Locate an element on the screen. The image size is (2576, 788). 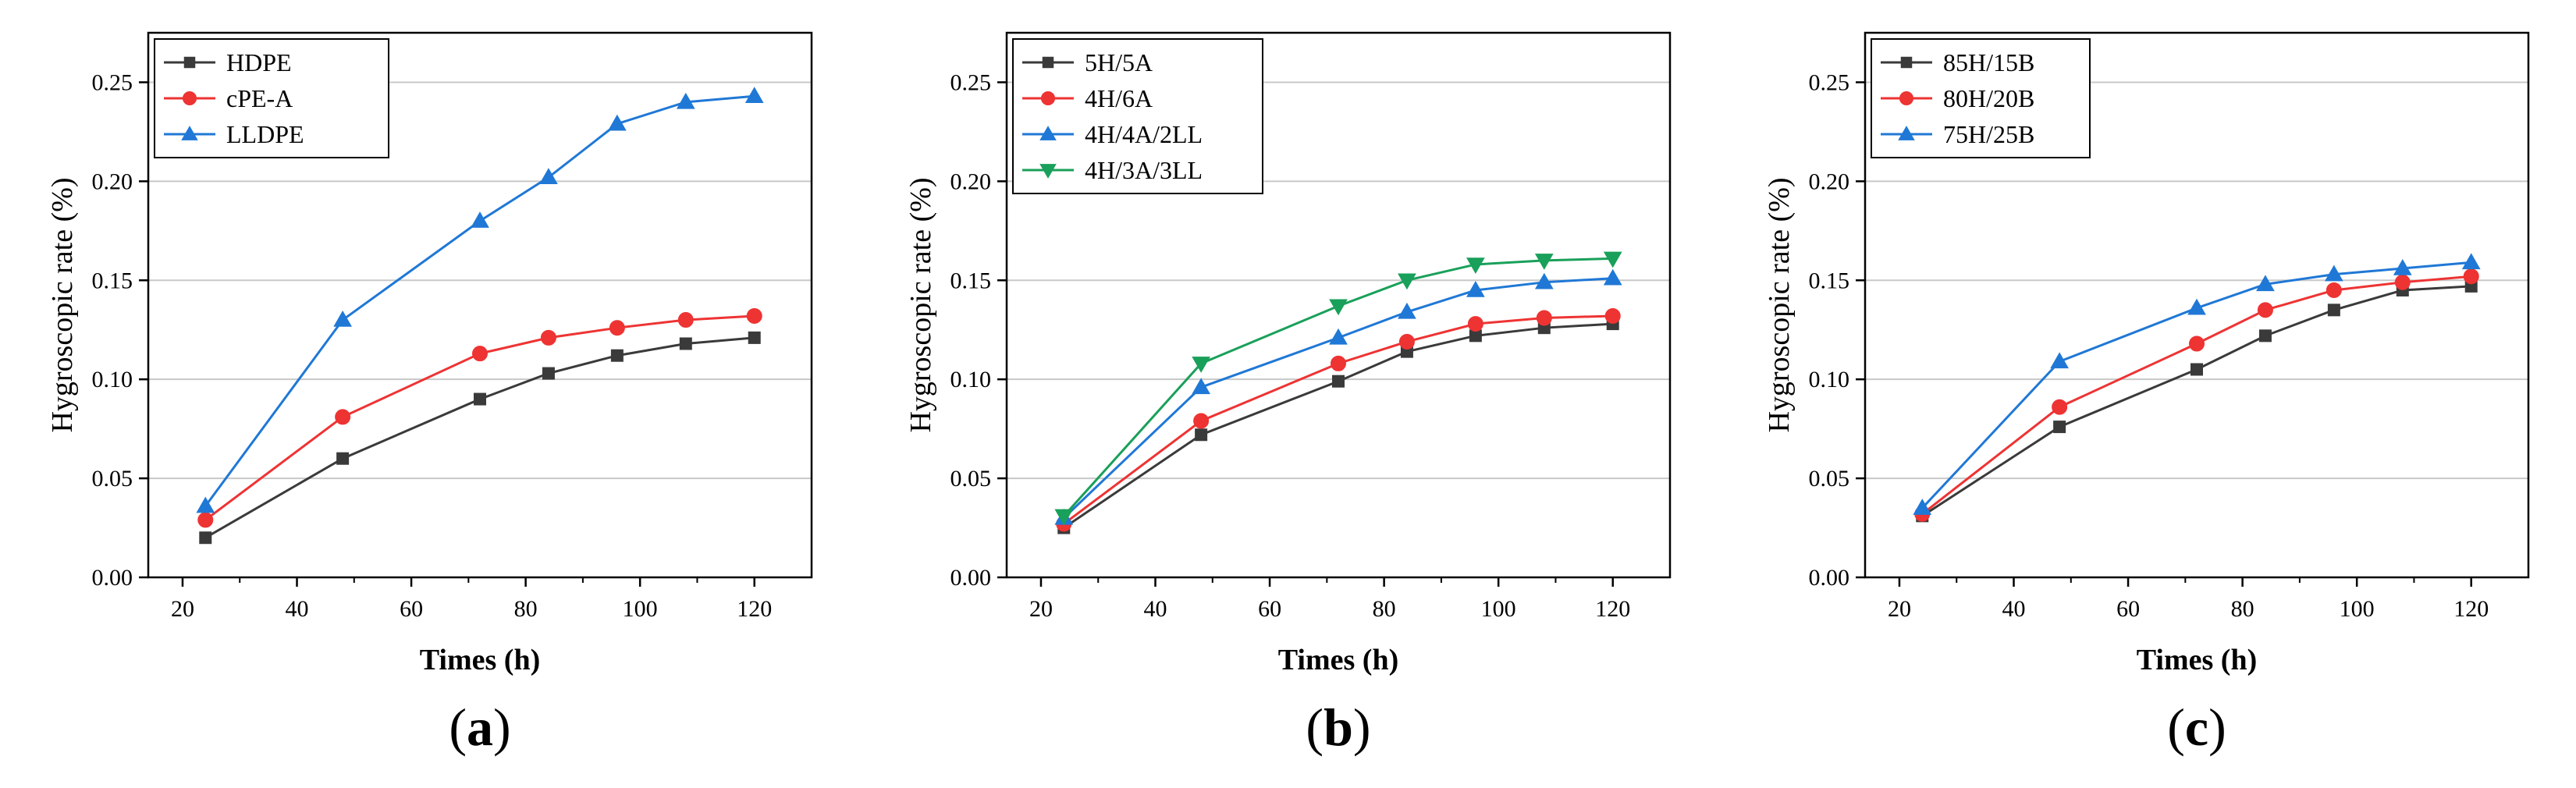
chart-a-x-axis-title: Times (h) is located at coordinates (480, 660).